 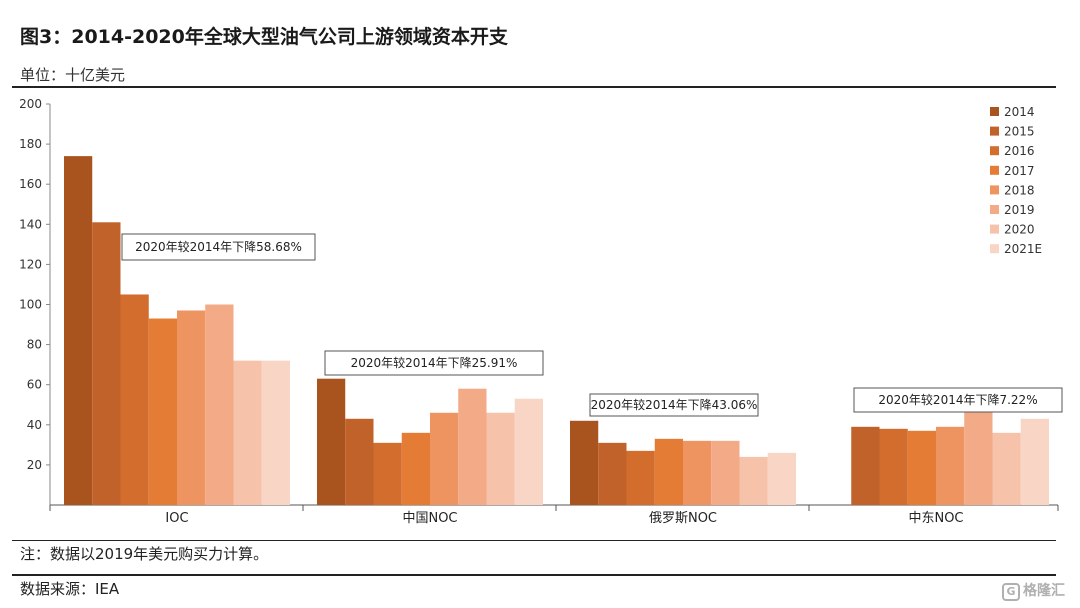 I want to click on y-tick-label: 100, so click(x=30, y=305).